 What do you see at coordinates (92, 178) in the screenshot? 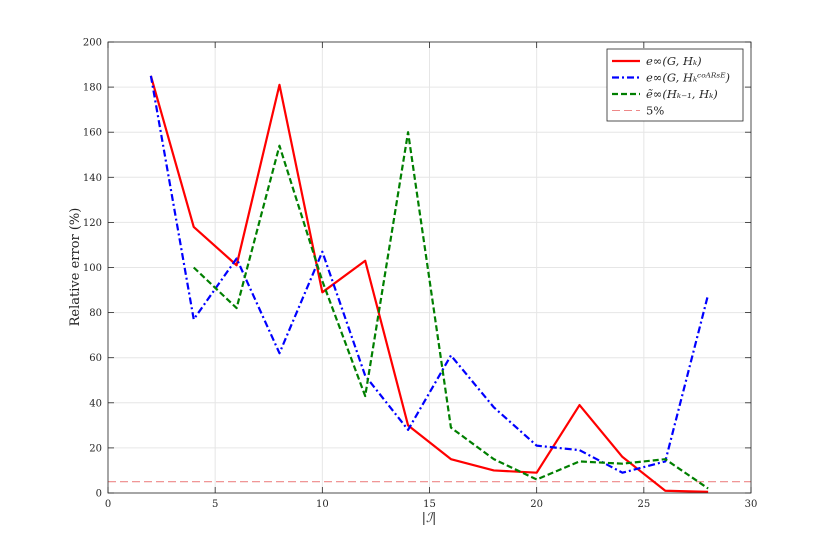
I see `y-tick-label: 140` at bounding box center [92, 178].